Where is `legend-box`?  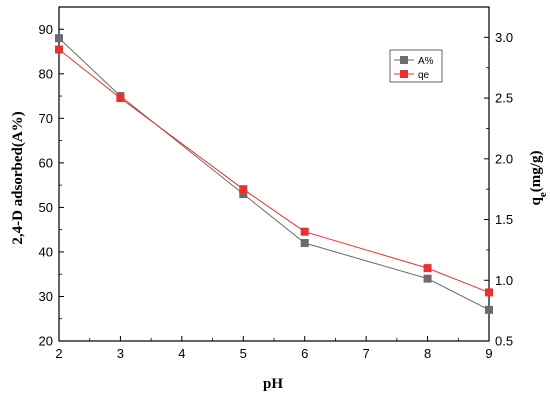 legend-box is located at coordinates (416, 66).